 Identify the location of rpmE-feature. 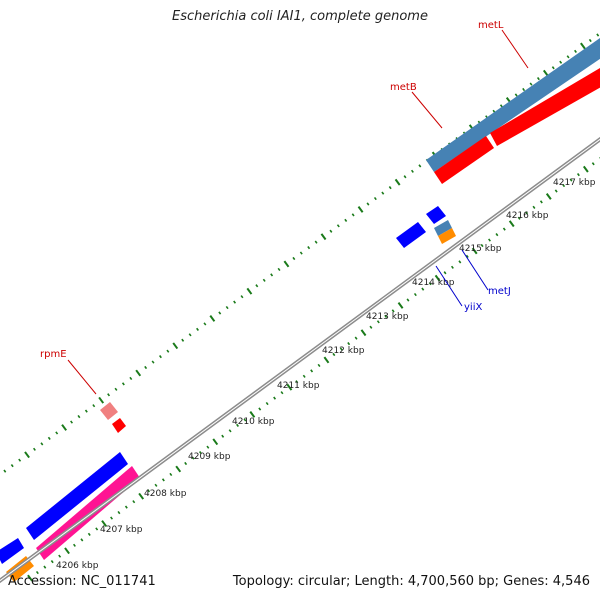
(109, 411).